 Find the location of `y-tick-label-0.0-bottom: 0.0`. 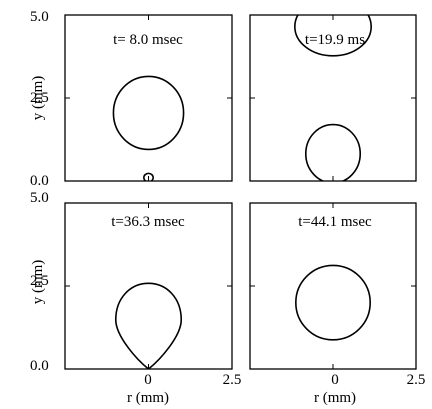

y-tick-label-0.0-bottom: 0.0 is located at coordinates (39, 366).